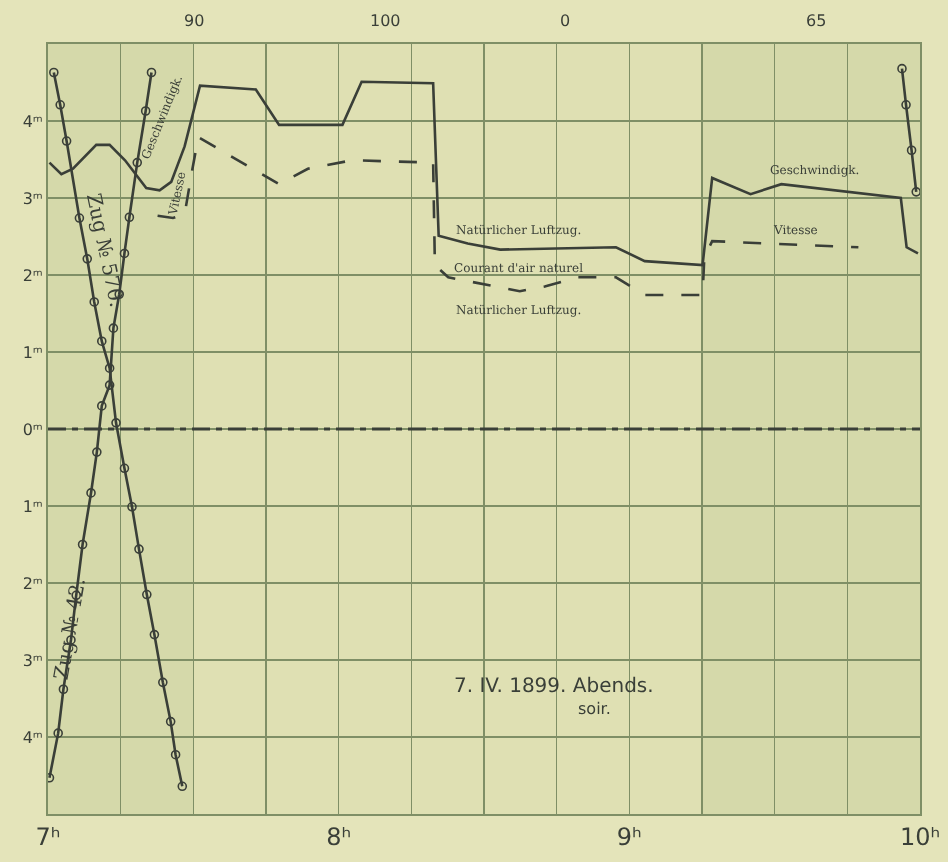  I want to click on x-tick-label: 8ʰ, so click(339, 836).